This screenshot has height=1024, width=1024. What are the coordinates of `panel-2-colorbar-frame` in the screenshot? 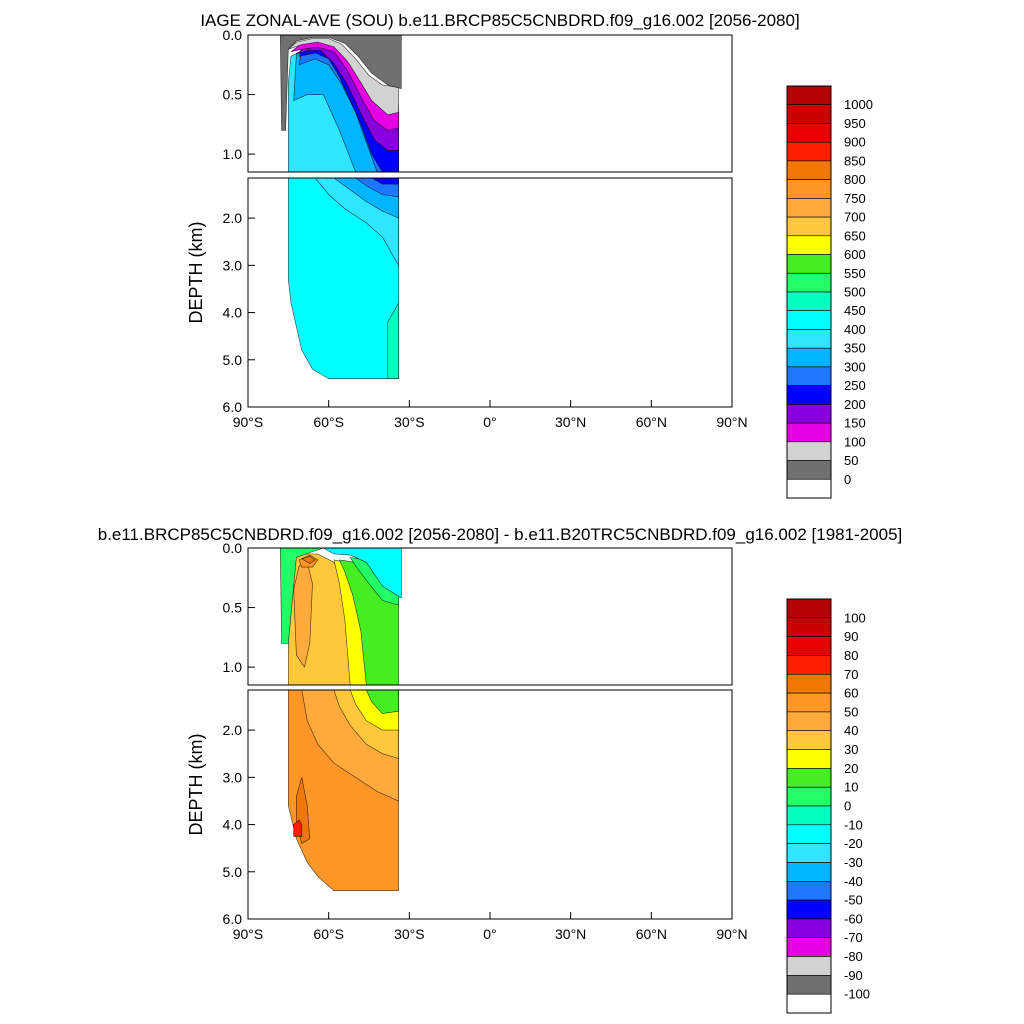 It's located at (809, 806).